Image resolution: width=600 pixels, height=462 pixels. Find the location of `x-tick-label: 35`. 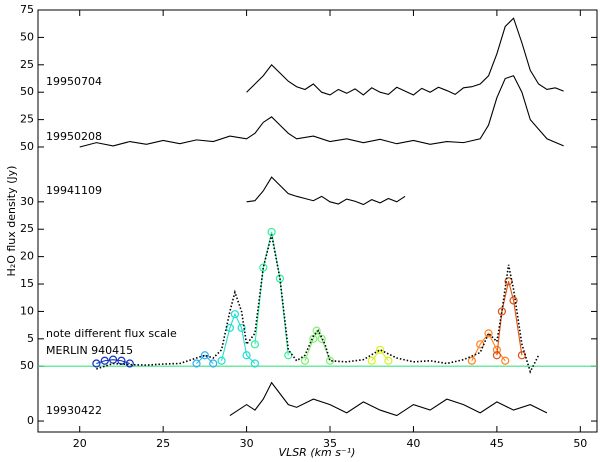

x-tick-label: 35 is located at coordinates (330, 443).